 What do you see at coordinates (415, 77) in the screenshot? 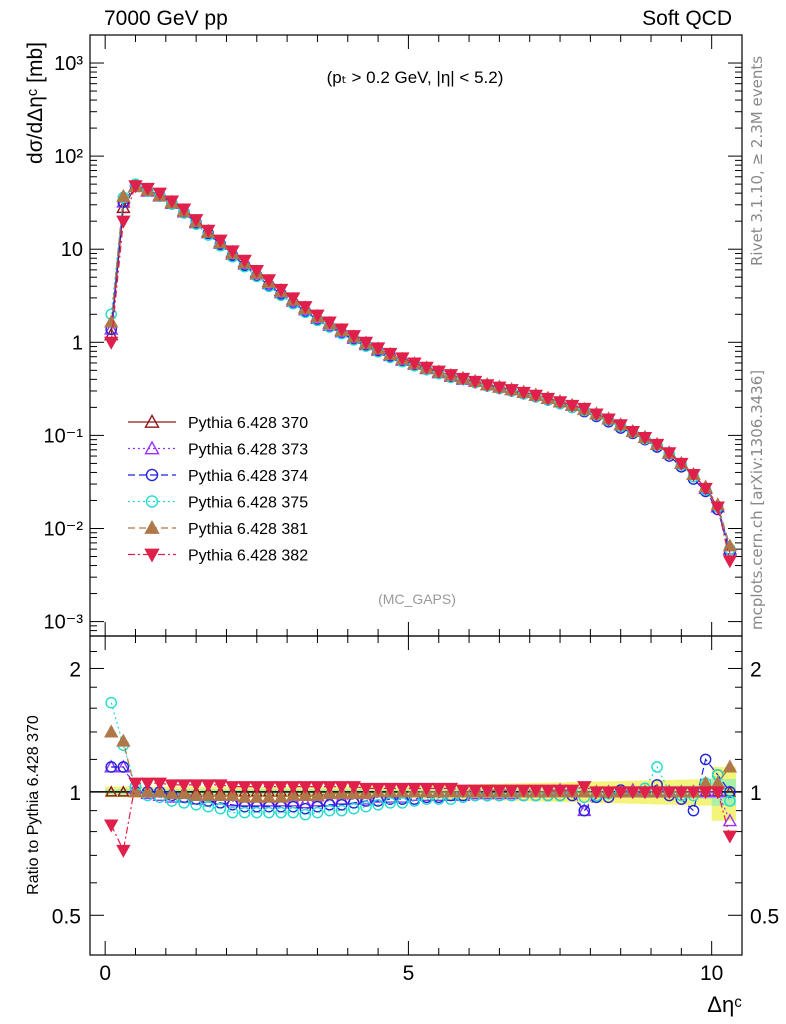
I see `cut-annotation: (pₜ > 0.2 GeV, |η| < 5.2)` at bounding box center [415, 77].